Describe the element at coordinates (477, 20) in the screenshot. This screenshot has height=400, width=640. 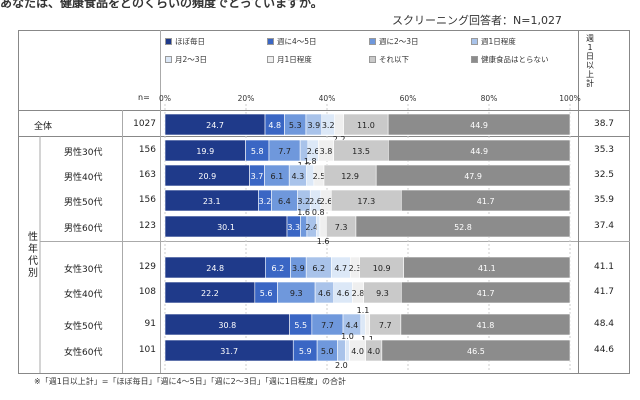
I see `respondent-count: スクリーニング回答者：N=1,027` at that location.